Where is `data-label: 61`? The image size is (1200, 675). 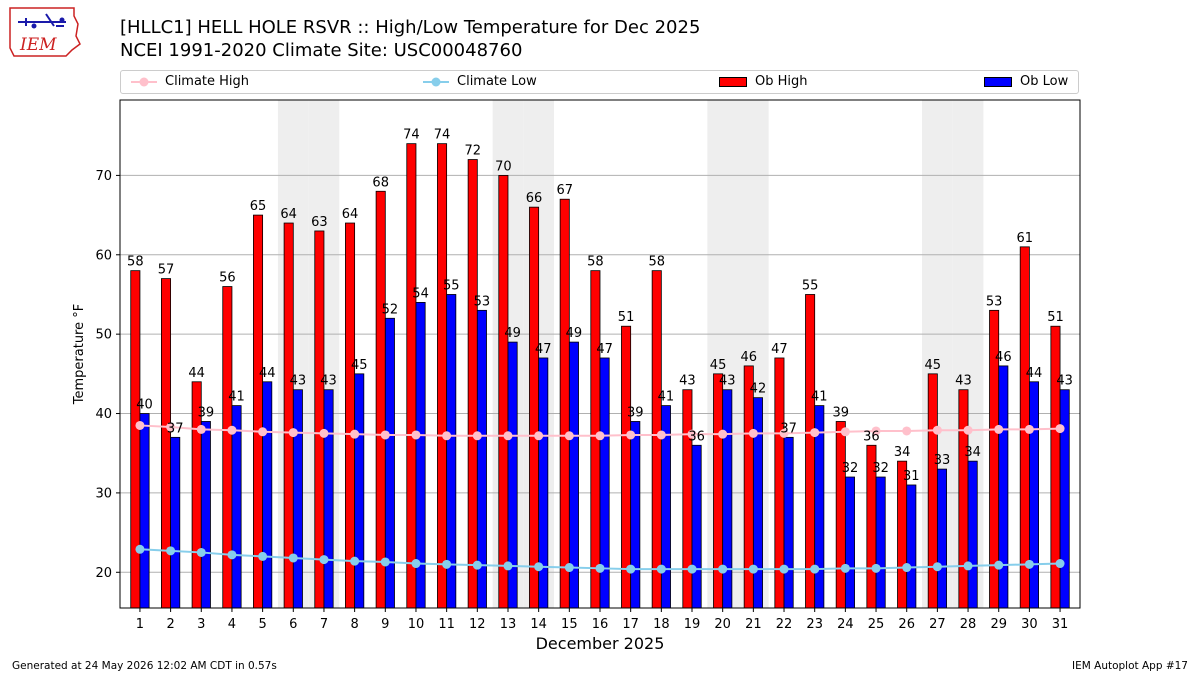
data-label: 61 is located at coordinates (1025, 238).